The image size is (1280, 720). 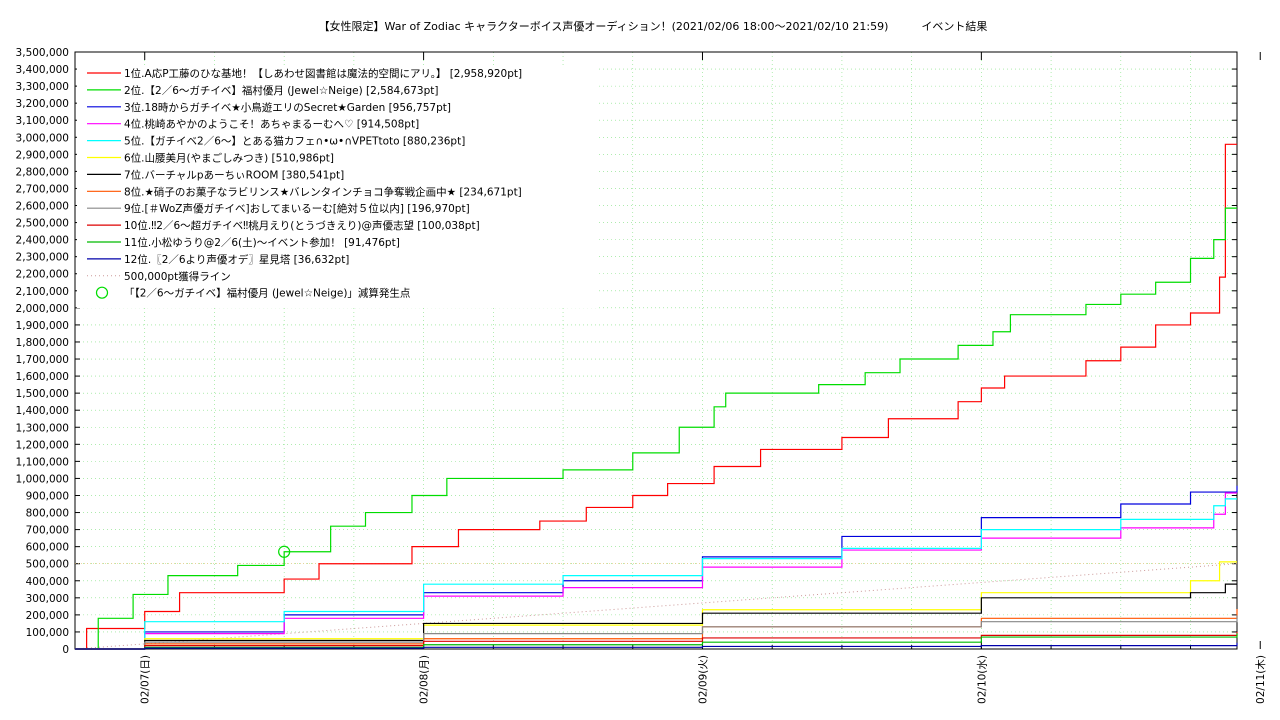 What do you see at coordinates (47, 633) in the screenshot?
I see `y-tick-label: 100,000` at bounding box center [47, 633].